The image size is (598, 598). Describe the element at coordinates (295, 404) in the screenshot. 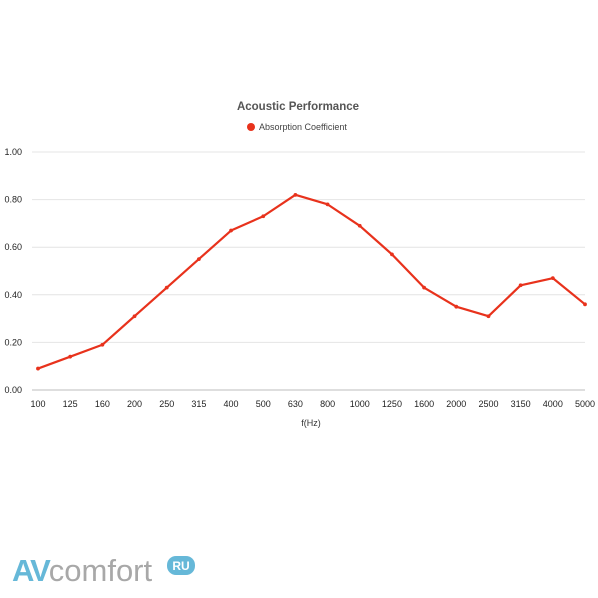

I see `x-tick-label: 630` at that location.